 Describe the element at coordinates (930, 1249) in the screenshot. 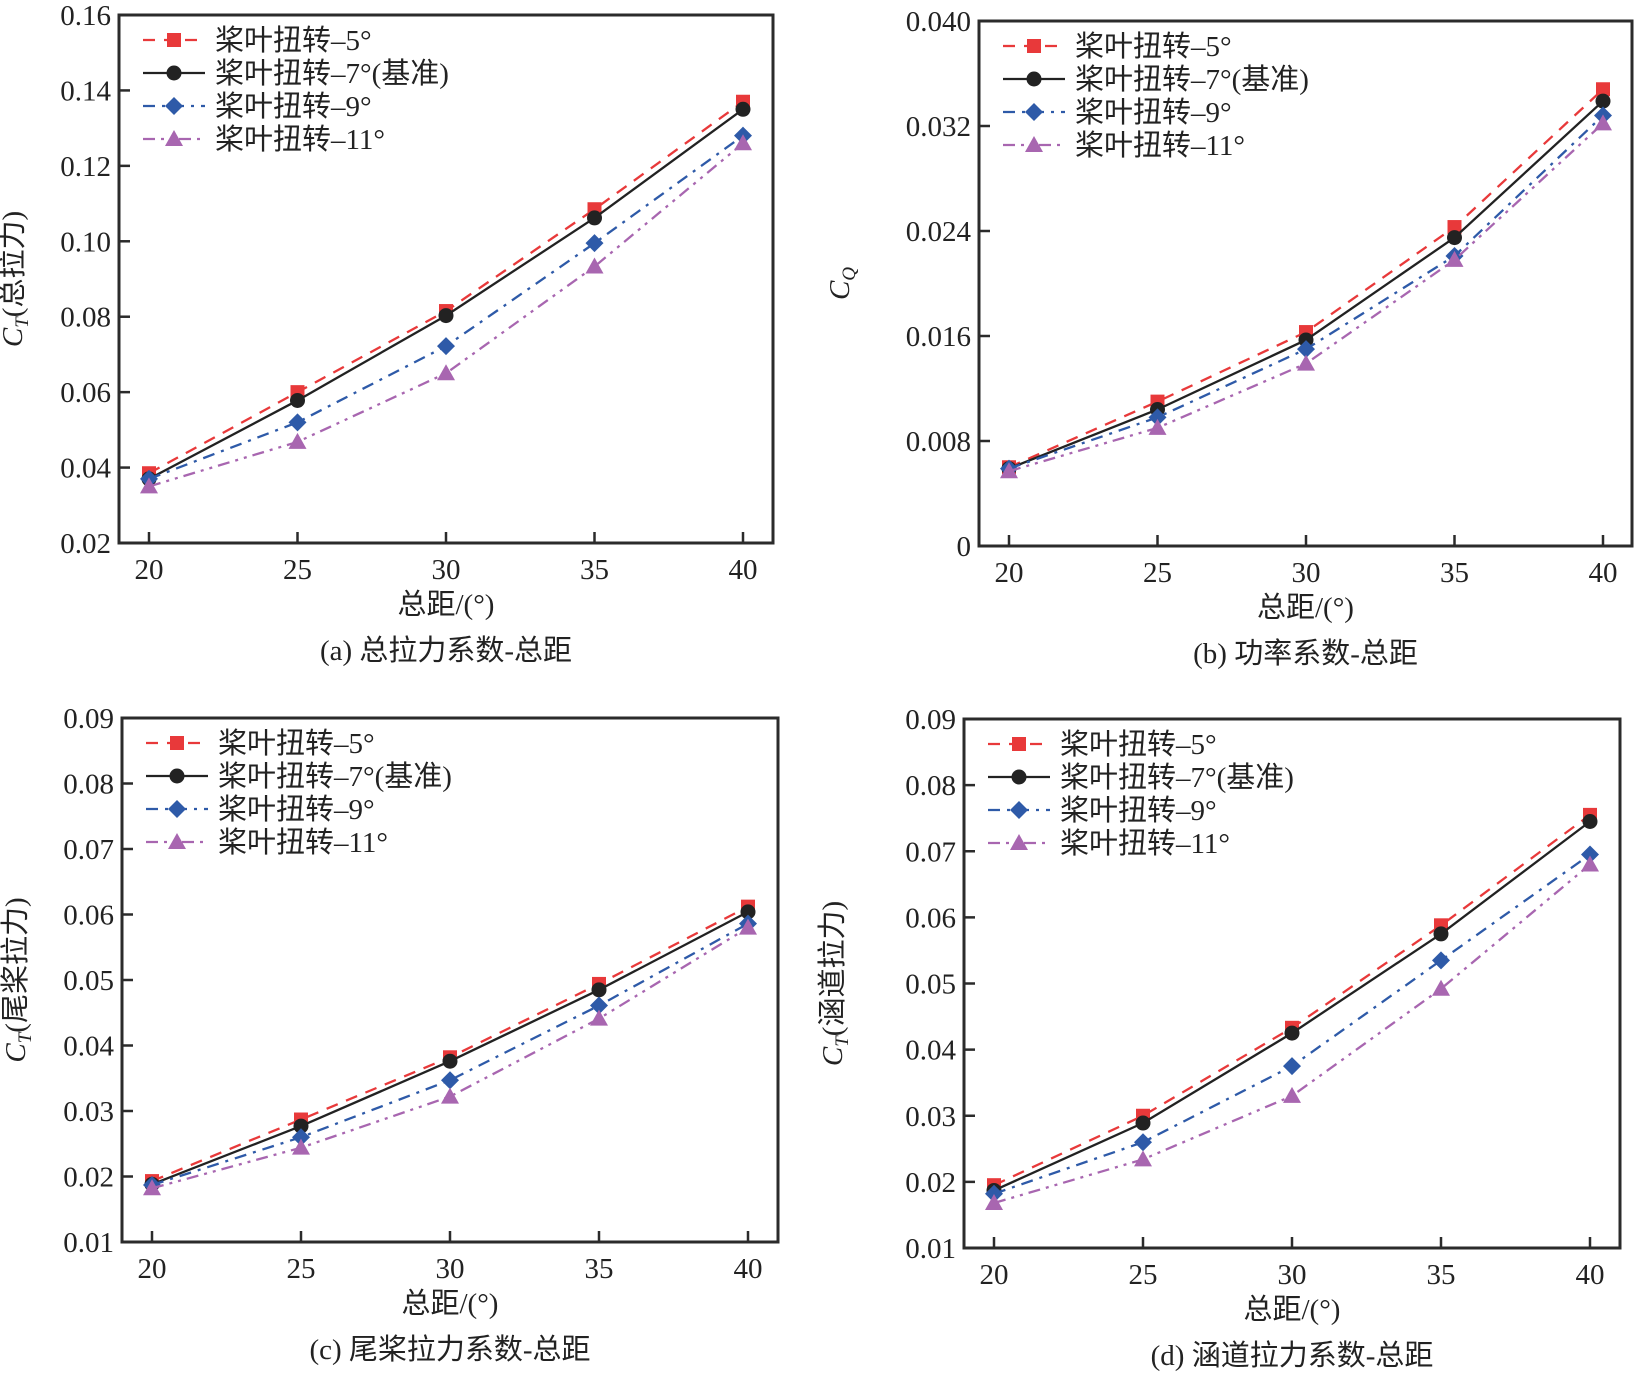

I see `y-tick-label: 0.01` at that location.